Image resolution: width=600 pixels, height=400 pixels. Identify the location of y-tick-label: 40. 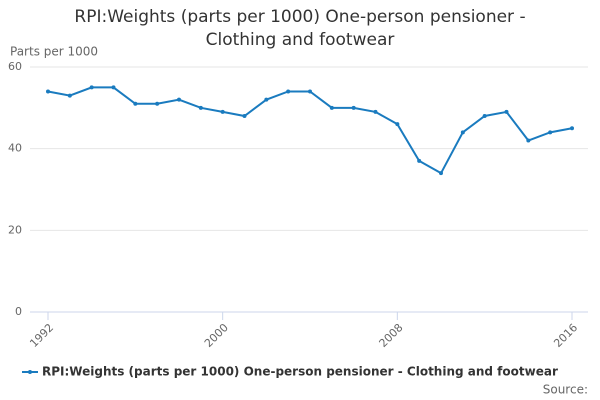
(15, 148).